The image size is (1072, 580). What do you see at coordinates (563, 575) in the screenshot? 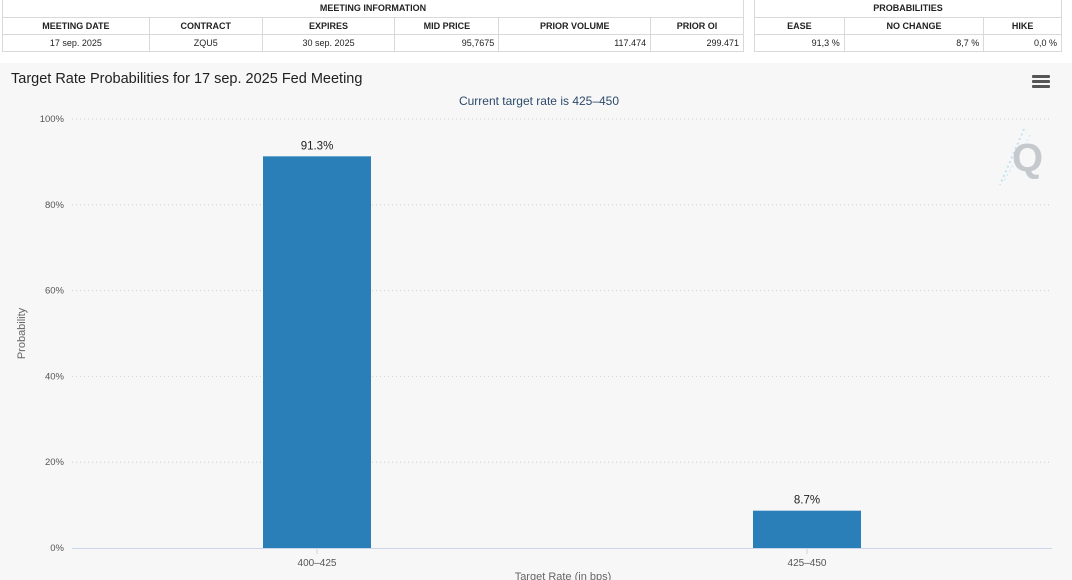
I see `x-axis-label: Target Rate (in bps)` at bounding box center [563, 575].